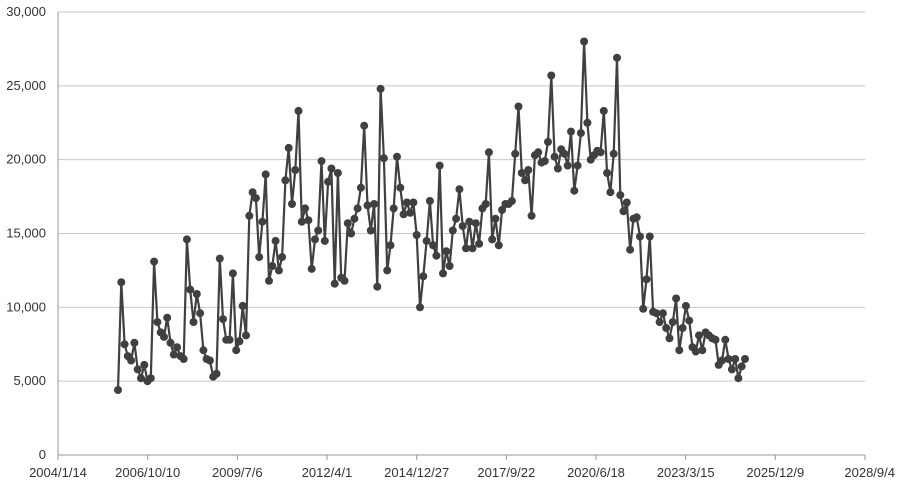 This screenshot has width=900, height=487. Describe the element at coordinates (26, 159) in the screenshot. I see `y-tick-label: 20,000` at that location.